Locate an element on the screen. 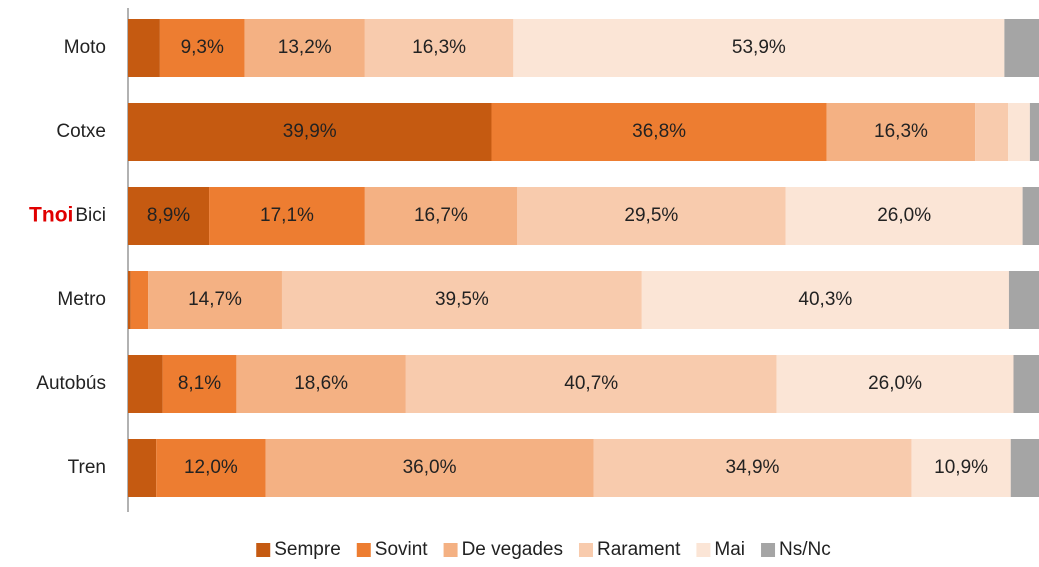 This screenshot has width=1039, height=567. legend-label: Mai is located at coordinates (729, 549).